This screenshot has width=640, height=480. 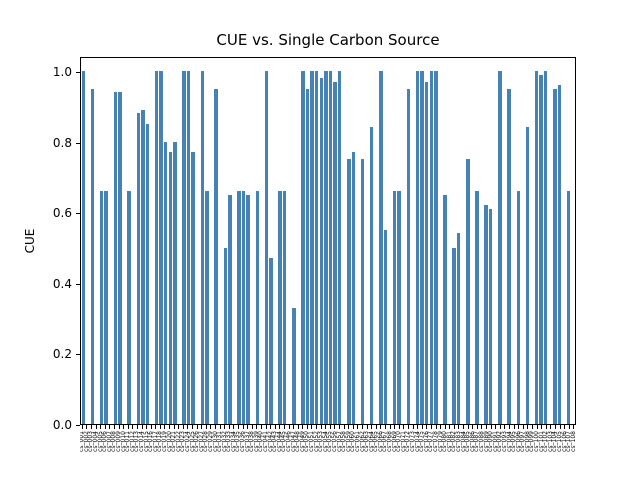 What do you see at coordinates (62, 72) in the screenshot?
I see `y-tick-label: 1.0` at bounding box center [62, 72].